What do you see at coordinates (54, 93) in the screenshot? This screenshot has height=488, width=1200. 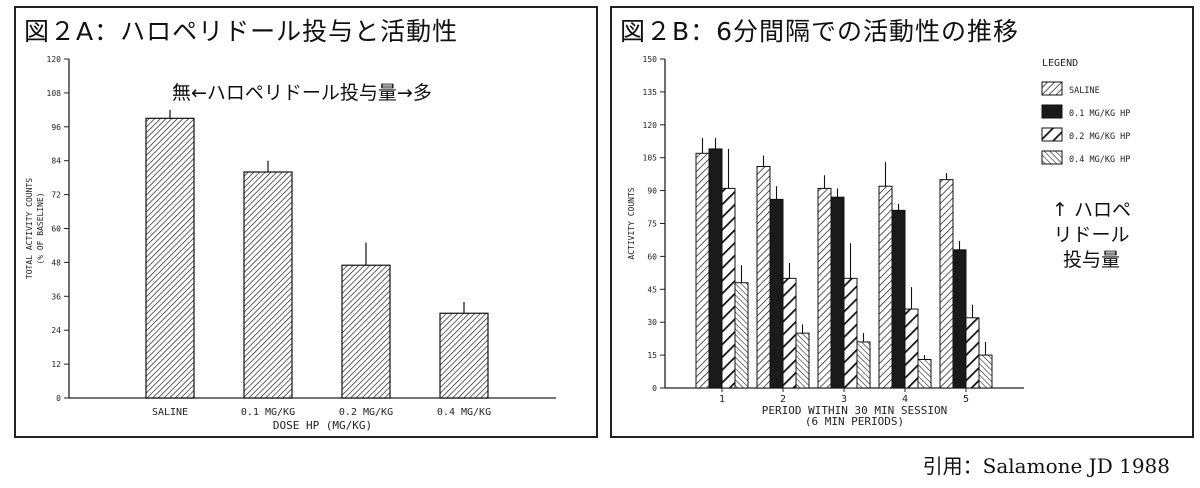 I see `y-tick-label: 108` at bounding box center [54, 93].